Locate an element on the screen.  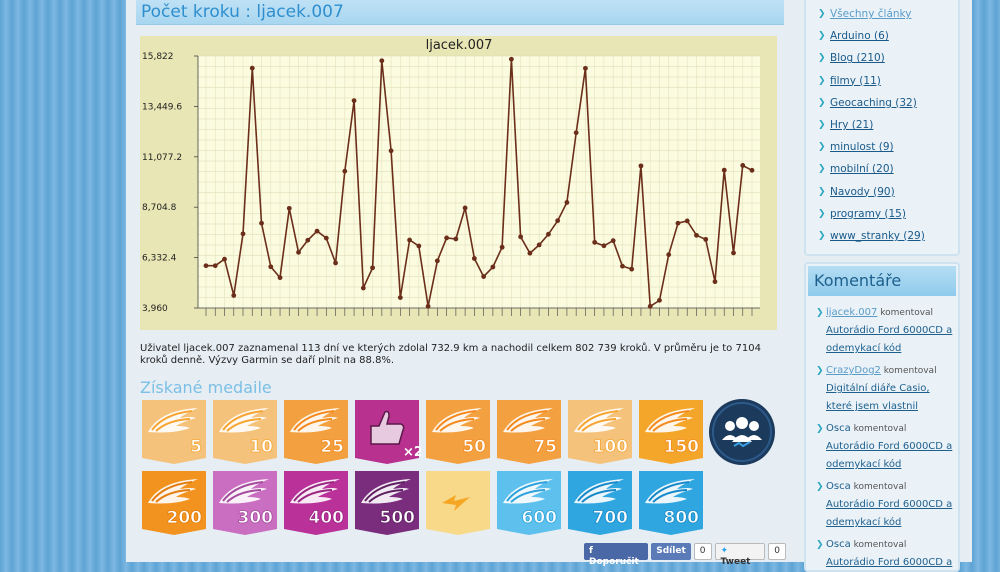
category-link: ❯ Arduino (6) is located at coordinates (888, 41).